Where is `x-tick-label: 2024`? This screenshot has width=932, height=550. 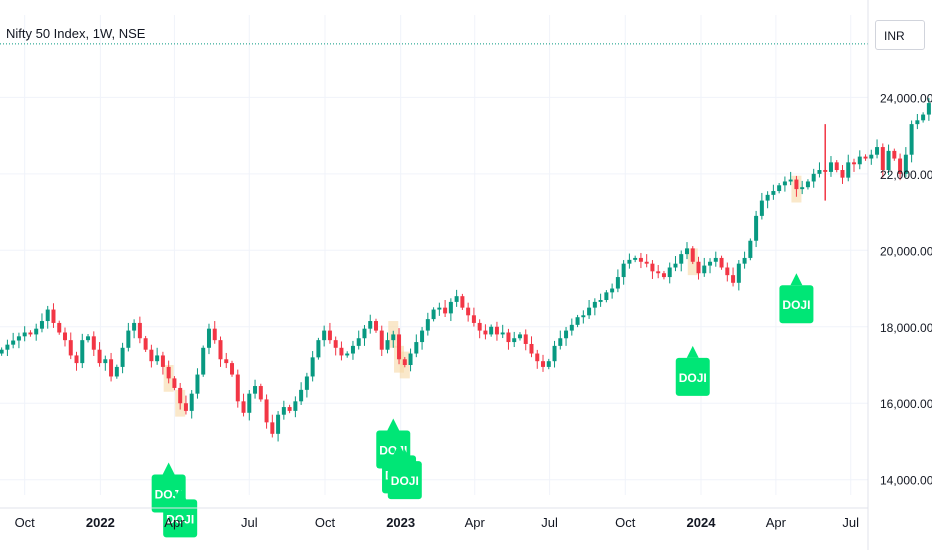
x-tick-label: 2024 is located at coordinates (702, 522).